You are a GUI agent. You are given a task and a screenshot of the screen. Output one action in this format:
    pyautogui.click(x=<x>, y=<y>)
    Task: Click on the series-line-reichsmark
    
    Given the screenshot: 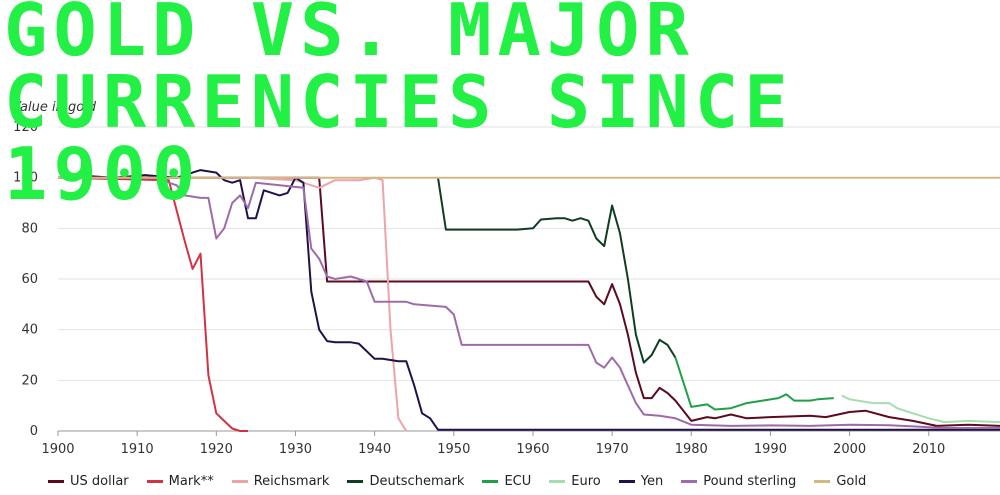 What is the action you would take?
    pyautogui.click(x=327, y=304)
    